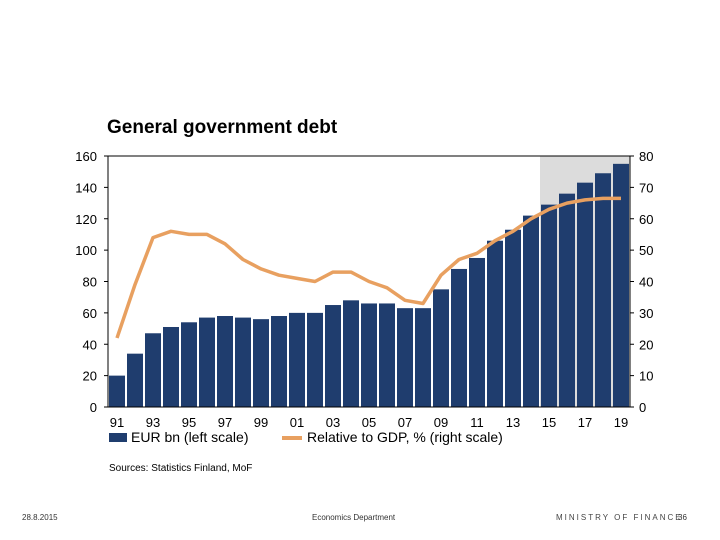 Image resolution: width=720 pixels, height=540 pixels. I want to click on chart-title: General government debt, so click(222, 127).